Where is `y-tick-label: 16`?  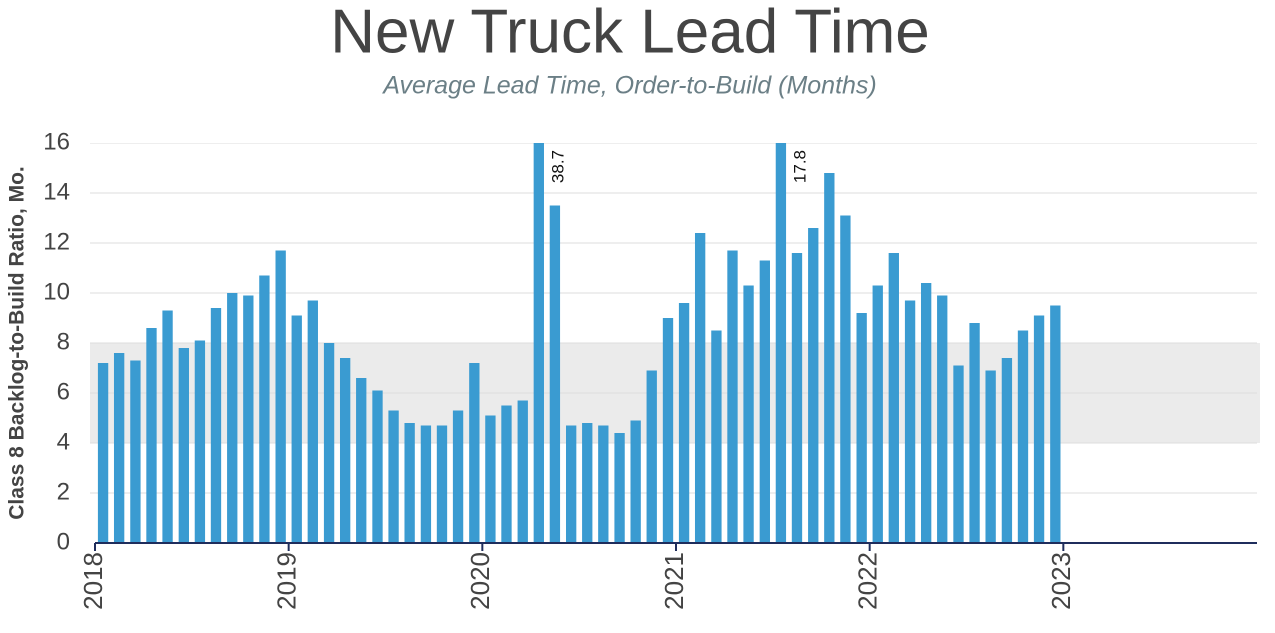 y-tick-label: 16 is located at coordinates (56, 141).